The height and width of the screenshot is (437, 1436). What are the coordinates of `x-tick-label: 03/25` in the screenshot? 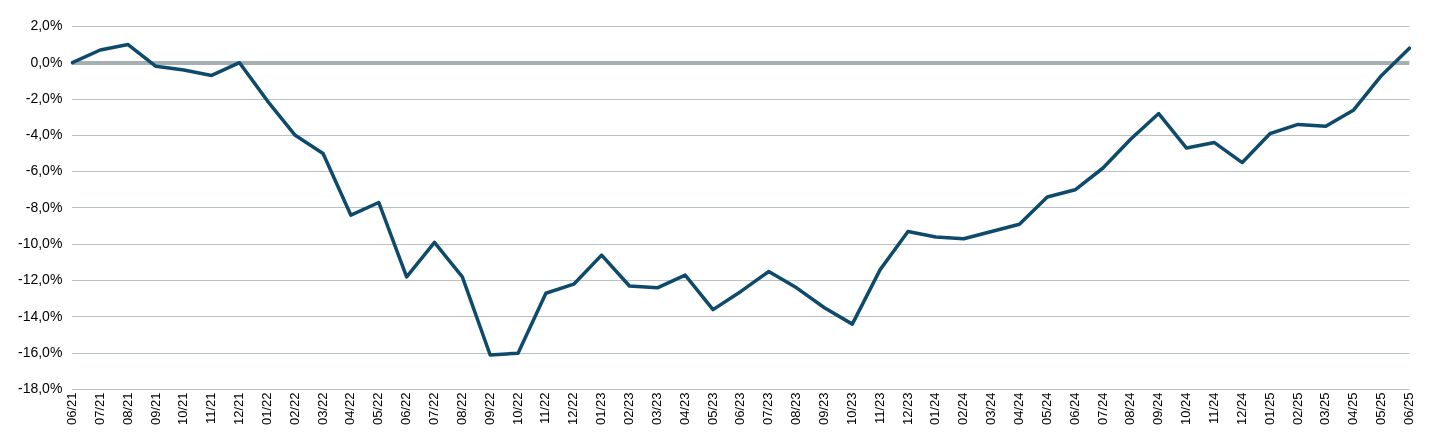 It's located at (1325, 409).